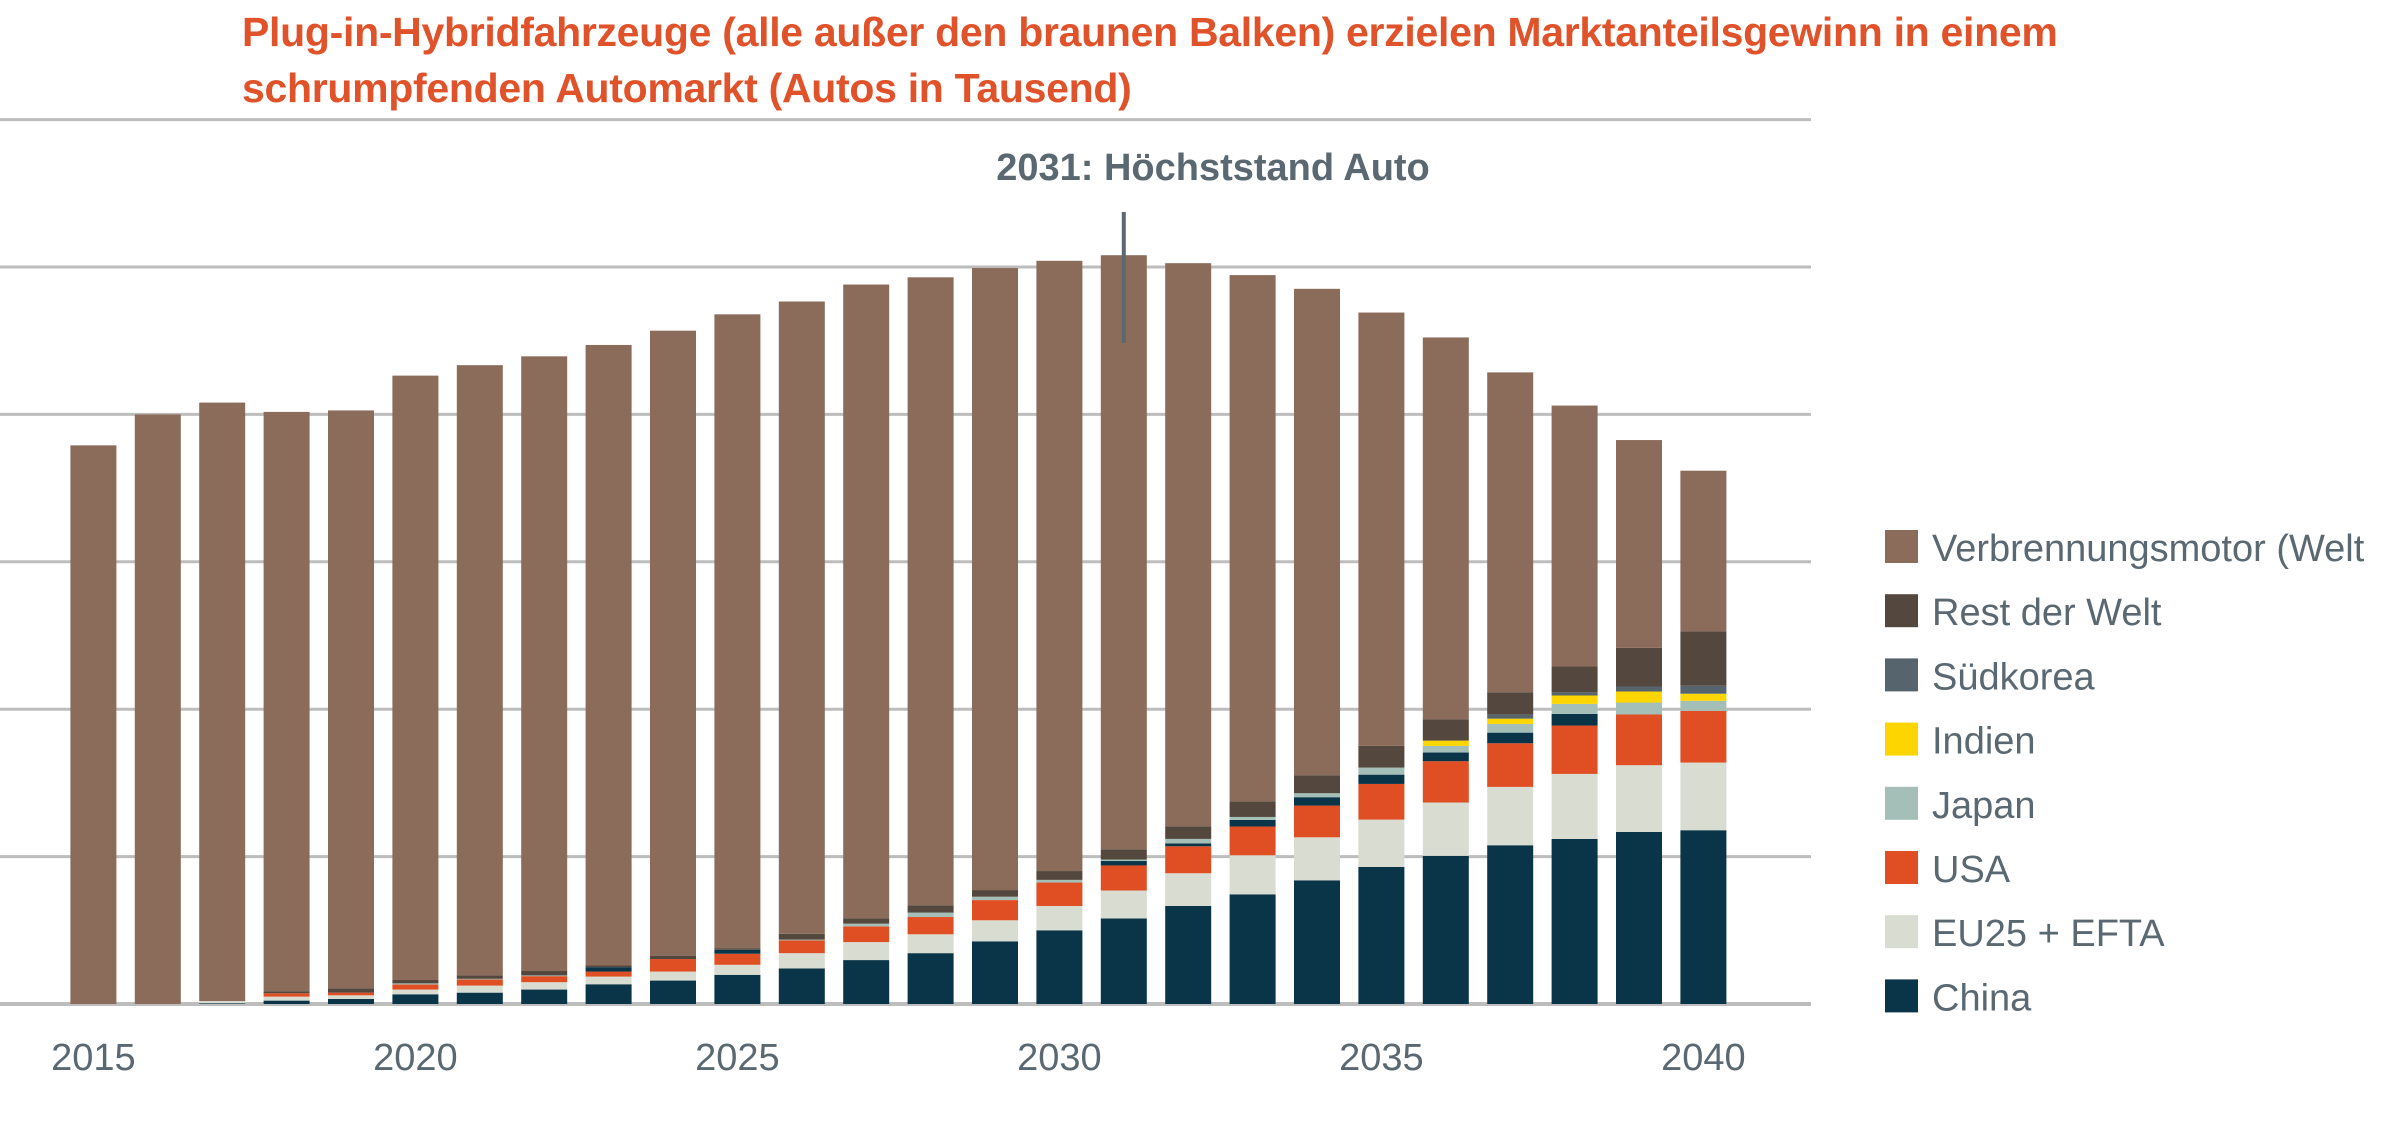 The image size is (2400, 1131). I want to click on bar-segment-japan-2026, so click(801, 940).